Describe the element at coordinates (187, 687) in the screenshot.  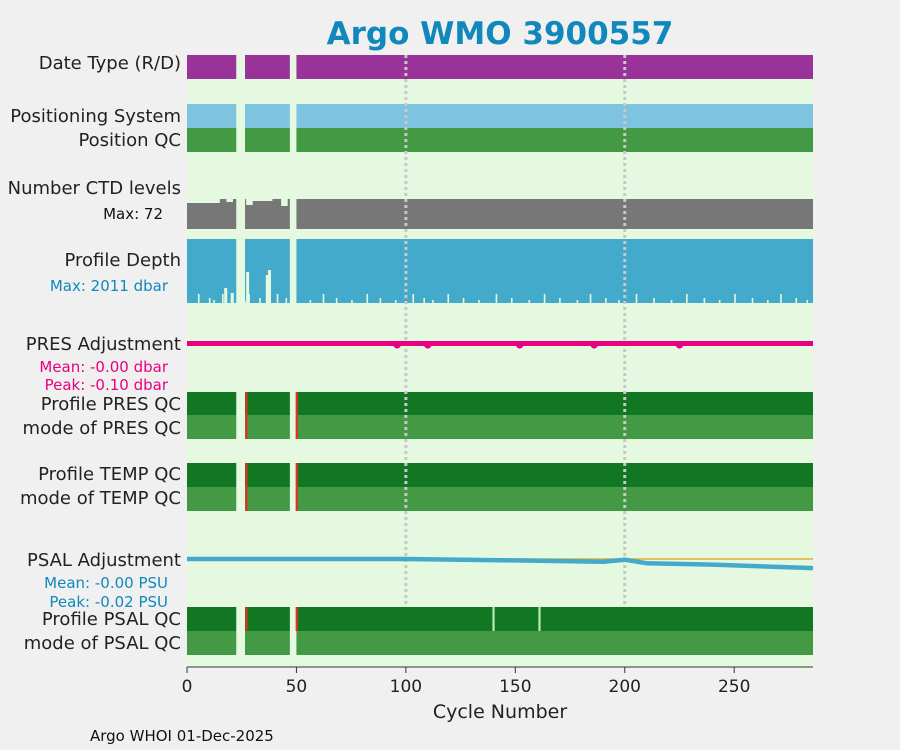
I see `x-tick-label: 0` at that location.